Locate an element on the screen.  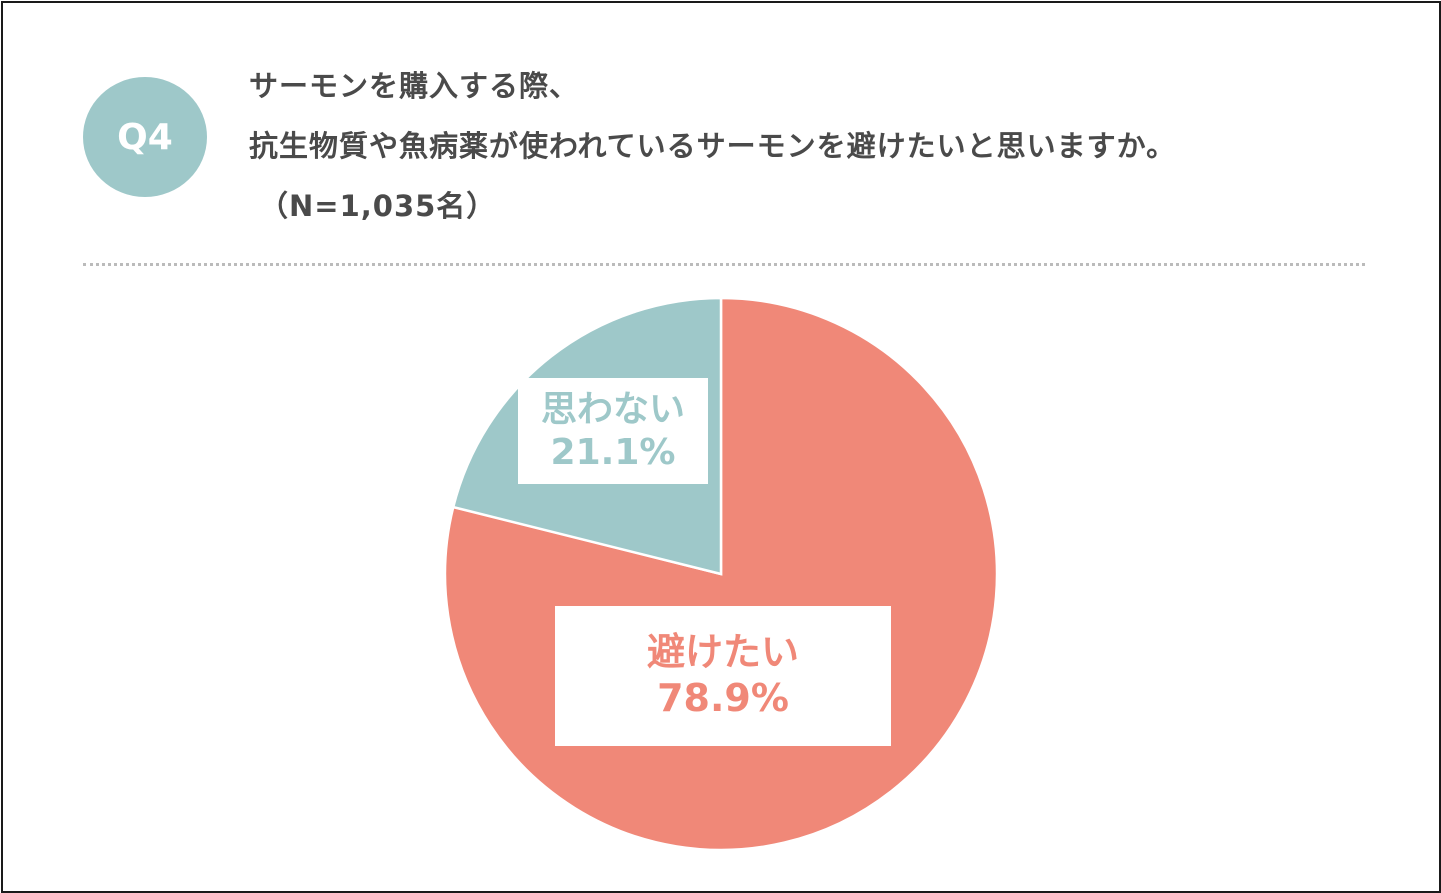
slice-label-avoid: 避けたい 78.9% is located at coordinates (723, 676).